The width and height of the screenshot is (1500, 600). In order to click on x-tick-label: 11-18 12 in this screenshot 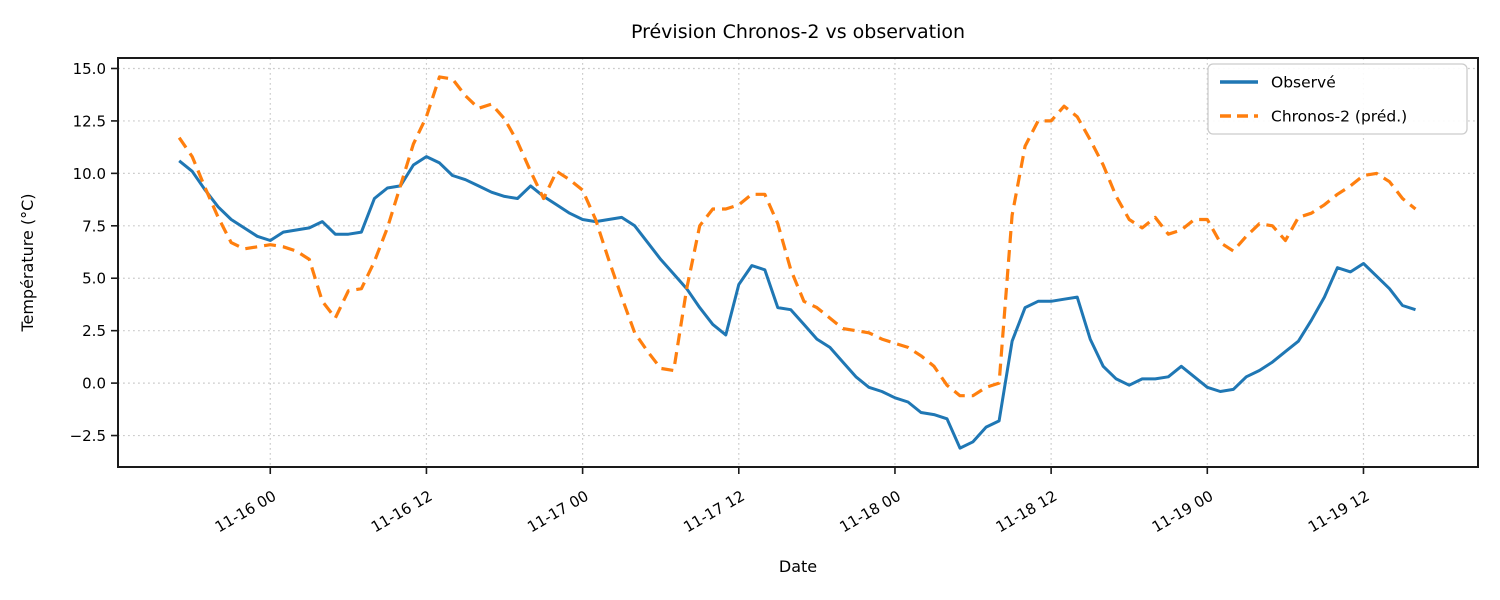, I will do `click(1026, 511)`.